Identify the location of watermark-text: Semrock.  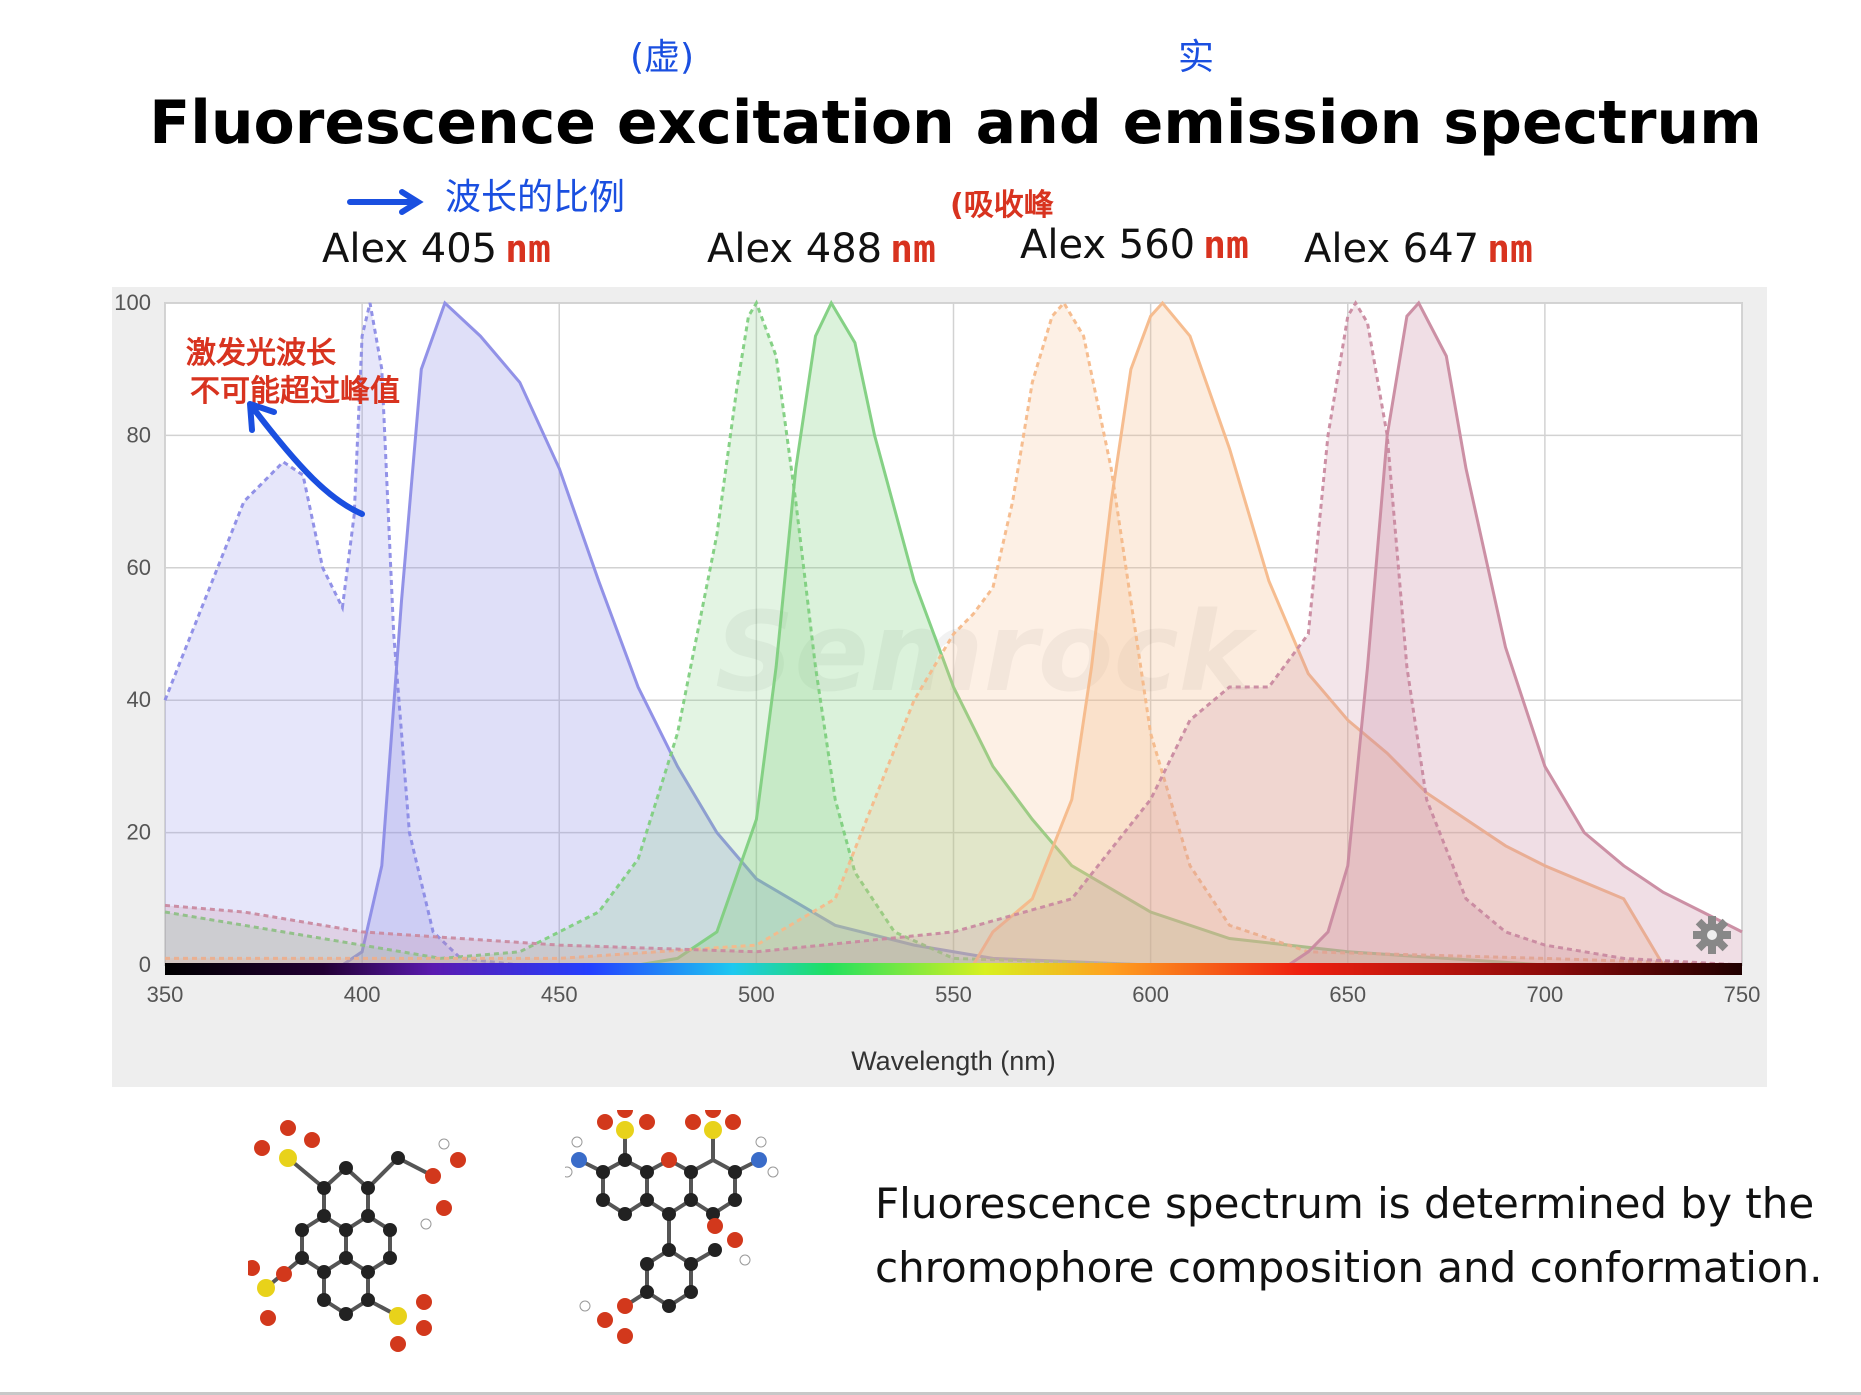
(986, 652).